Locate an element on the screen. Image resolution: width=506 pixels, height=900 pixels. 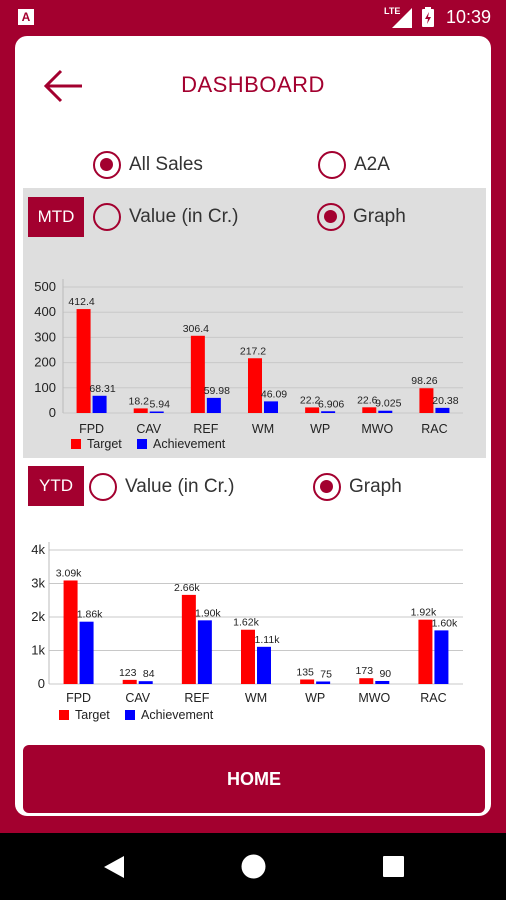
y-tick-label: 4k is located at coordinates (38, 549).